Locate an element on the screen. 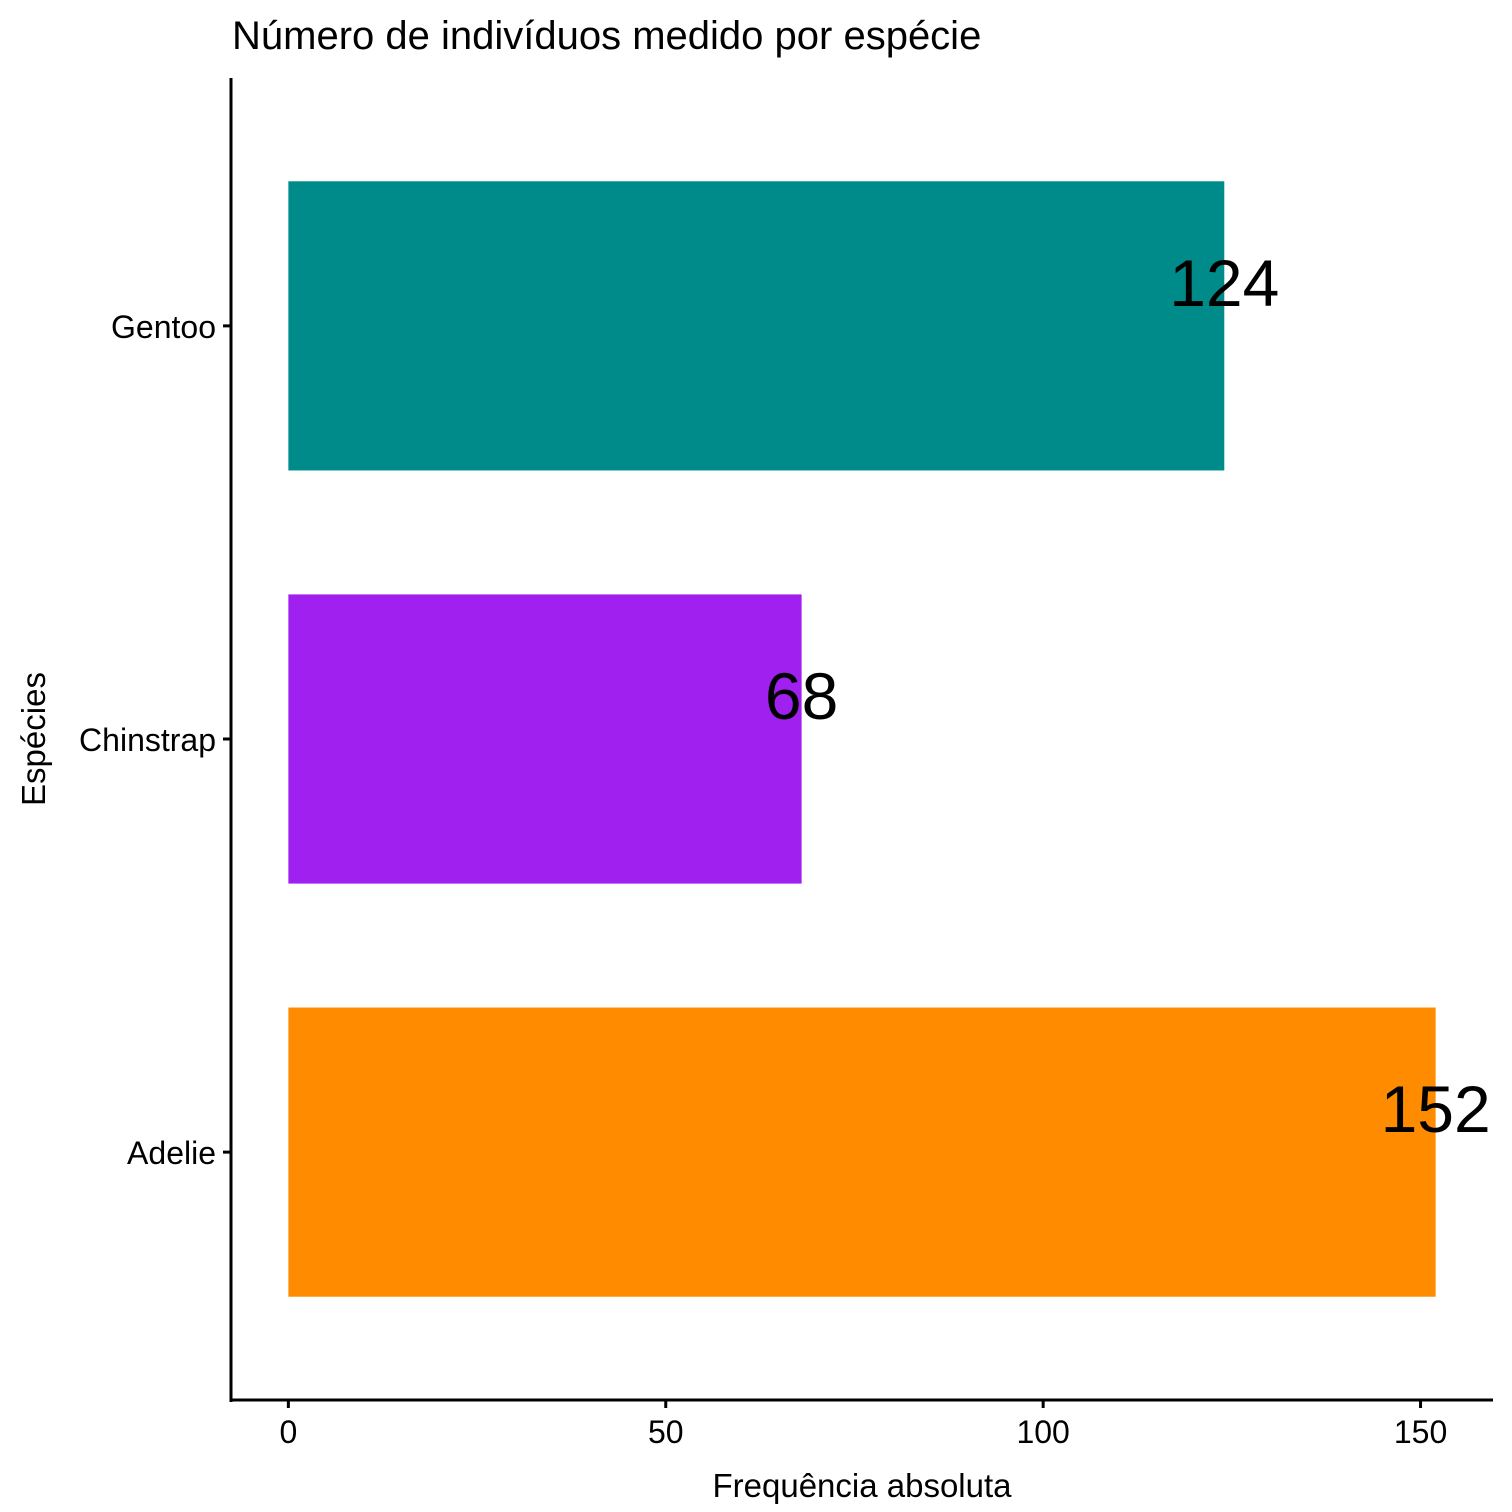  y-tick-label: Gentoo is located at coordinates (163, 327).